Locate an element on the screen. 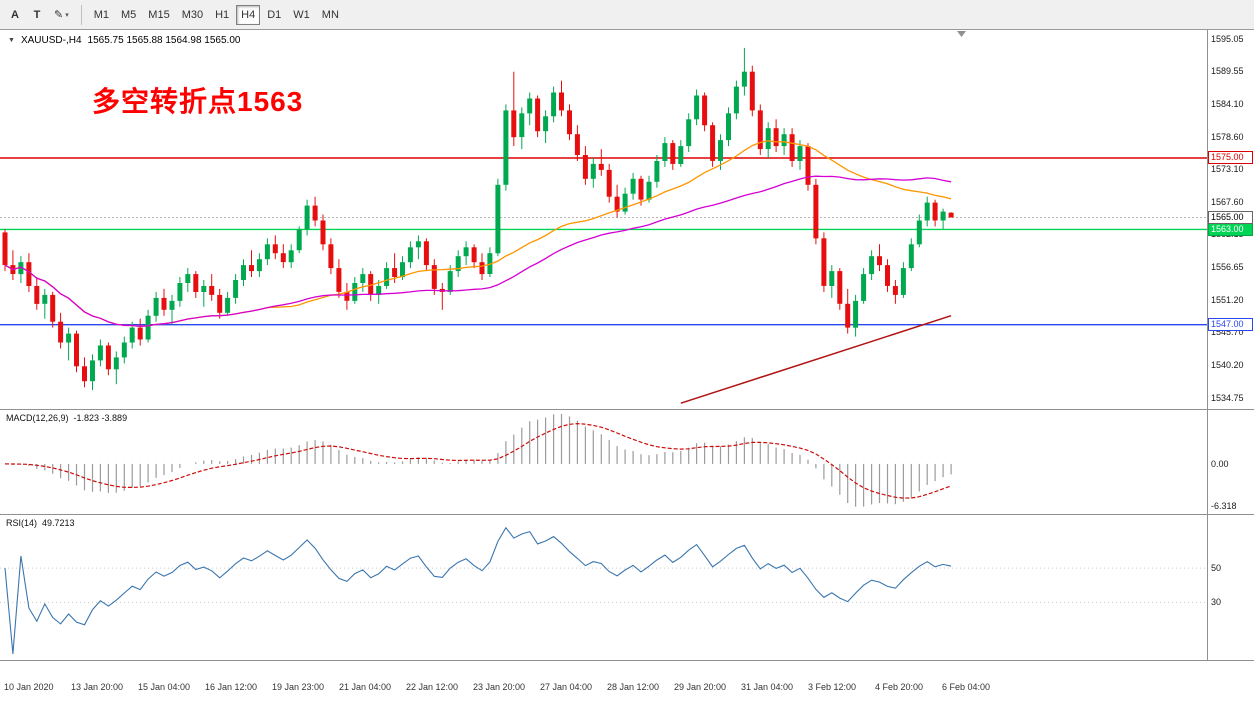 The image size is (1254, 704). axis-label: 1551.20 is located at coordinates (1227, 299).